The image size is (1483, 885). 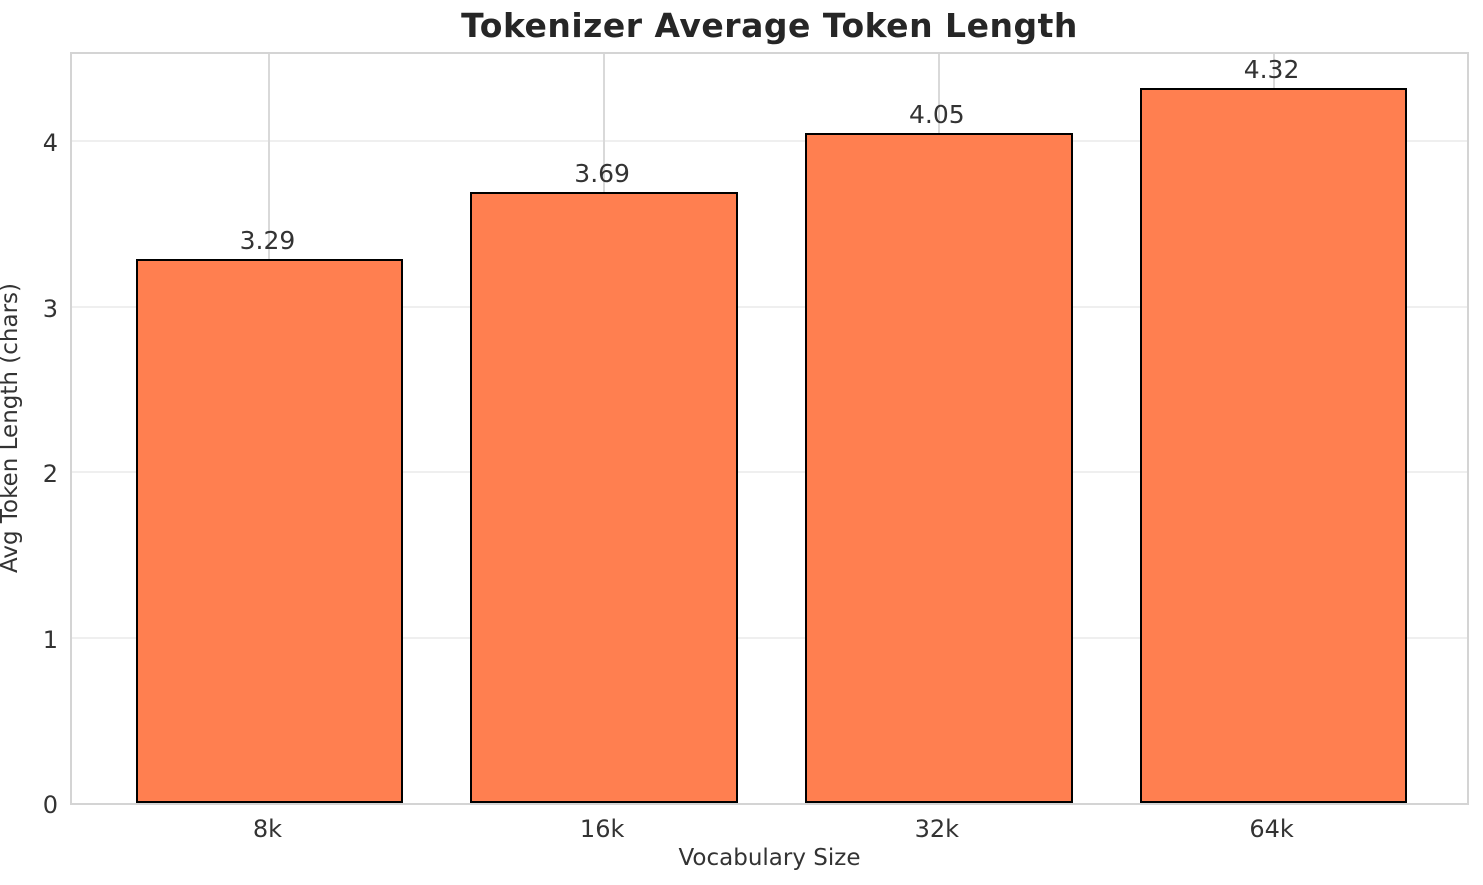 I want to click on x-axis-label: Vocabulary Size, so click(x=769, y=858).